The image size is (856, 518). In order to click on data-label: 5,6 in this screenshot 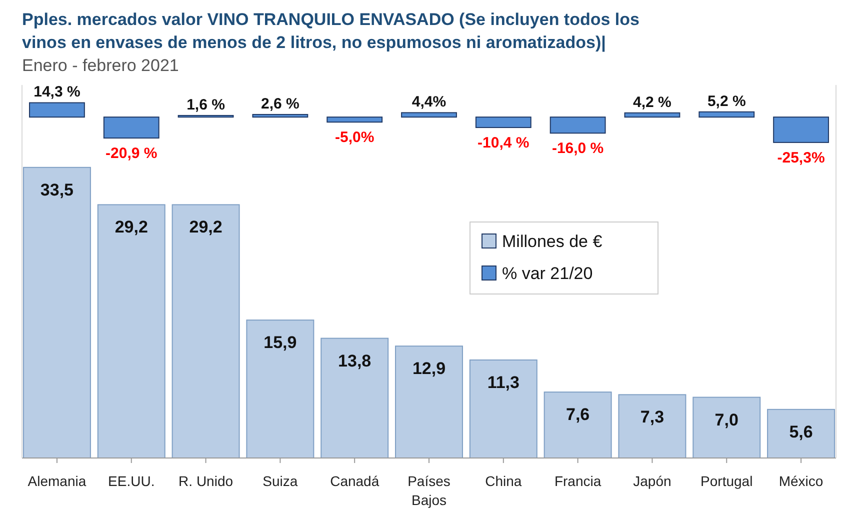, I will do `click(801, 432)`.